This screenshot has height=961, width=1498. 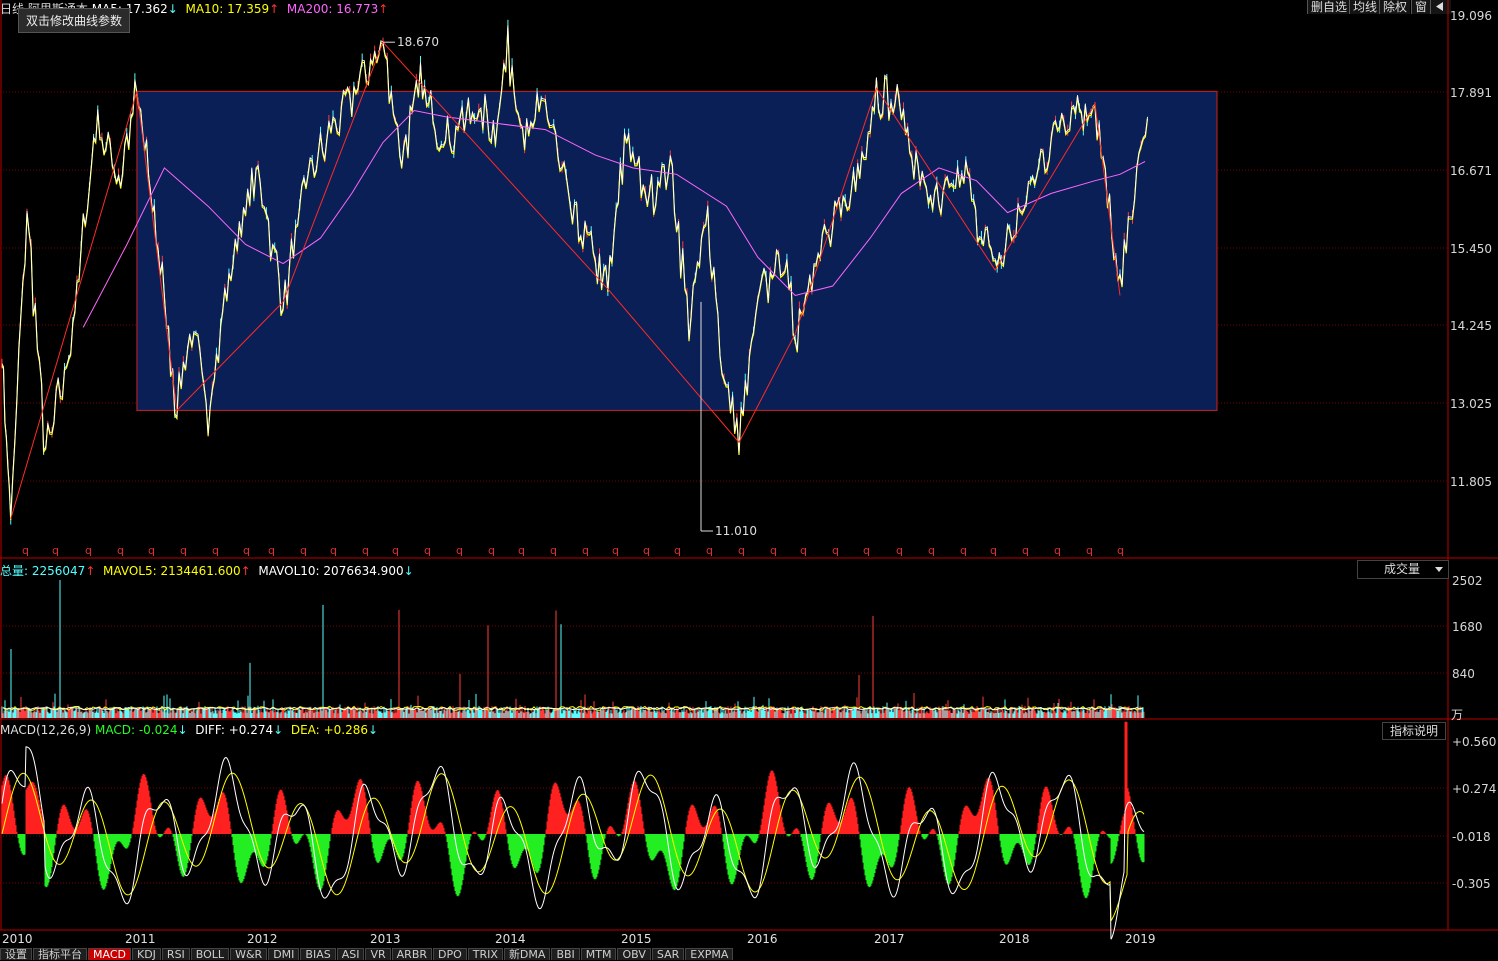 What do you see at coordinates (210, 954) in the screenshot?
I see `tab-boll: BOLL` at bounding box center [210, 954].